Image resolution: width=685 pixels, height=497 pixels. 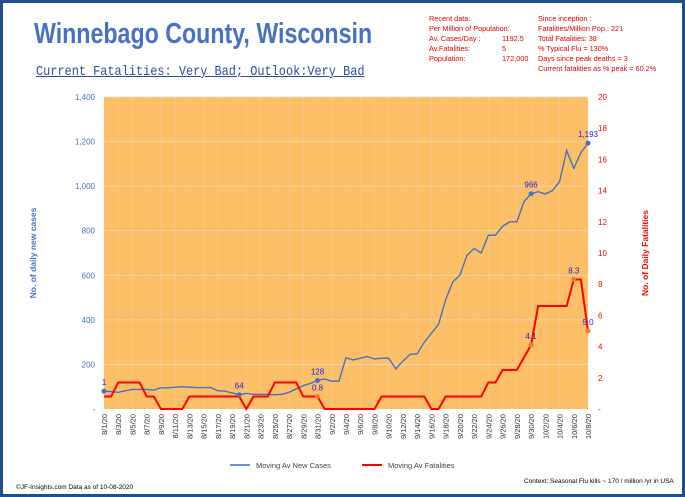 What do you see at coordinates (33, 252) in the screenshot?
I see `y-axis-title: No. of daily new cases` at bounding box center [33, 252].